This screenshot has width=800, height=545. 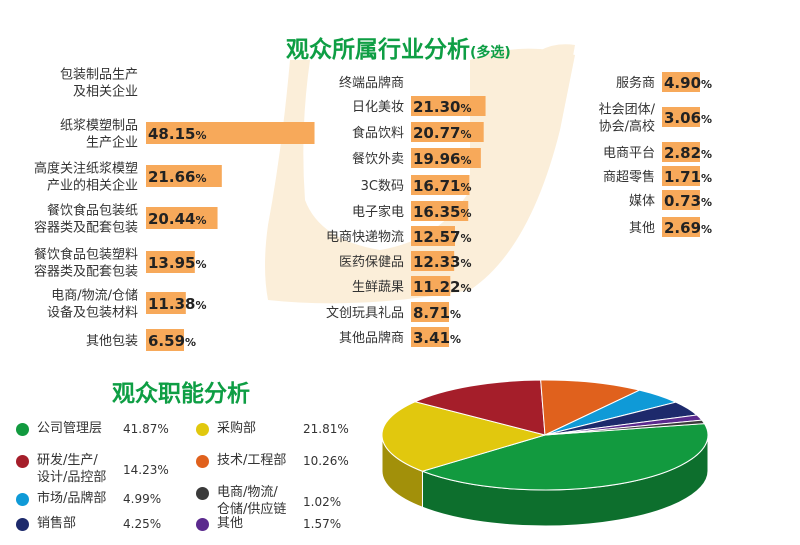 I want to click on bar-label: 电商平台, so click(x=629, y=153).